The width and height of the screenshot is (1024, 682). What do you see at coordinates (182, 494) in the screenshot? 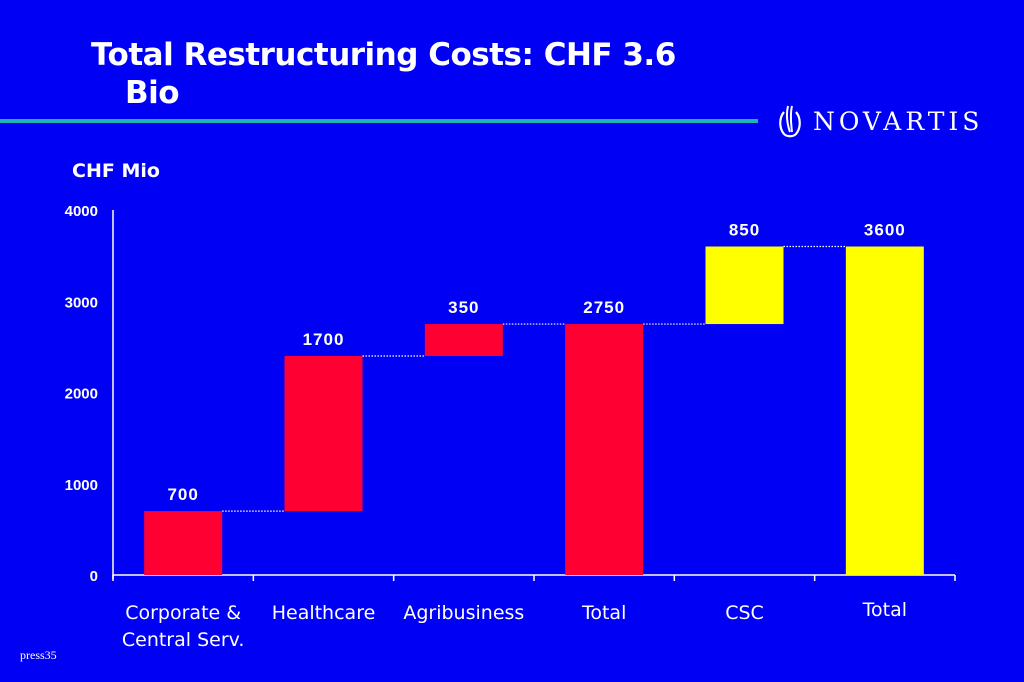
I see `data-label: 700` at bounding box center [182, 494].